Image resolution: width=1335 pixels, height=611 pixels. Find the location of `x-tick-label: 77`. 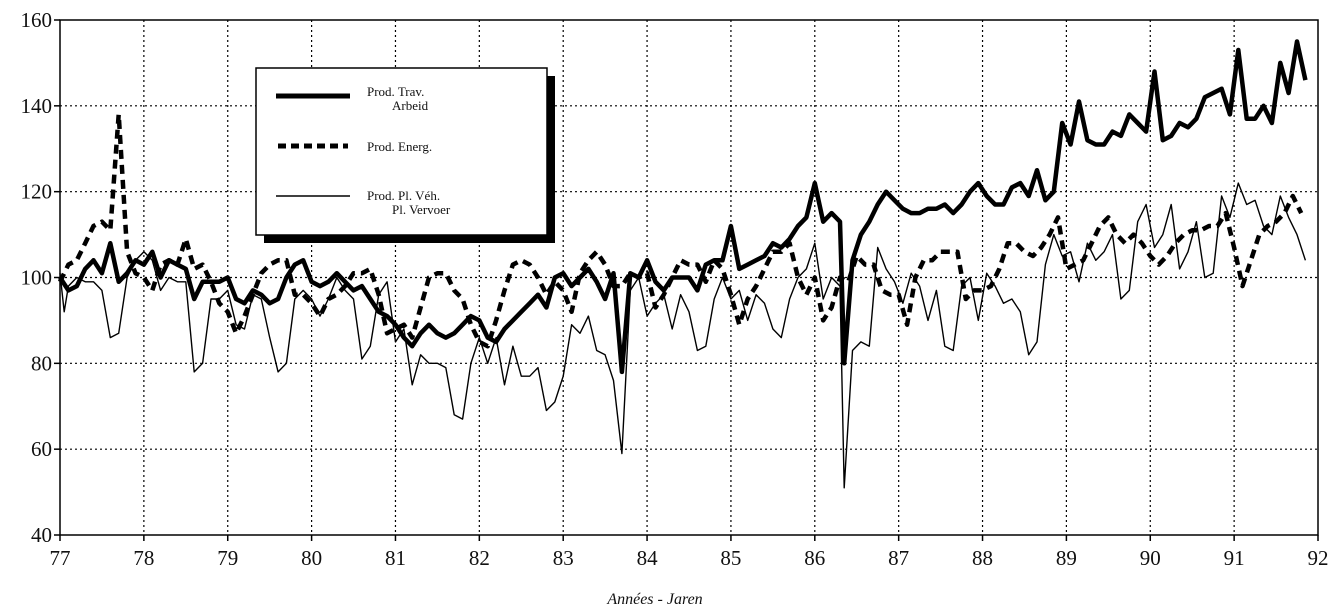

x-tick-label: 77 is located at coordinates (60, 558).